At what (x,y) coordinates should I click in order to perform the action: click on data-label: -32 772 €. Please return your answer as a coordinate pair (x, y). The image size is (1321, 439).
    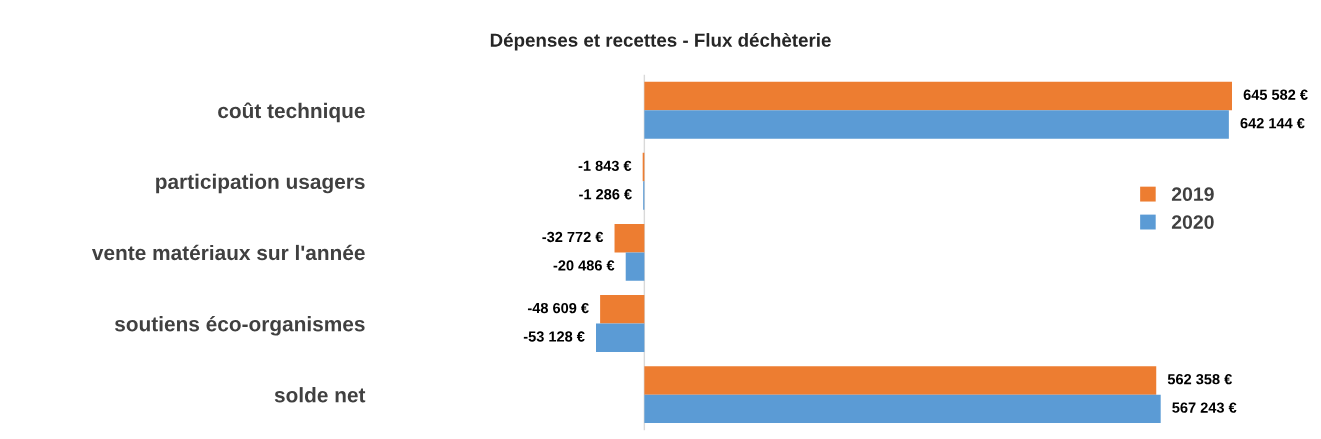
    Looking at the image, I should click on (573, 237).